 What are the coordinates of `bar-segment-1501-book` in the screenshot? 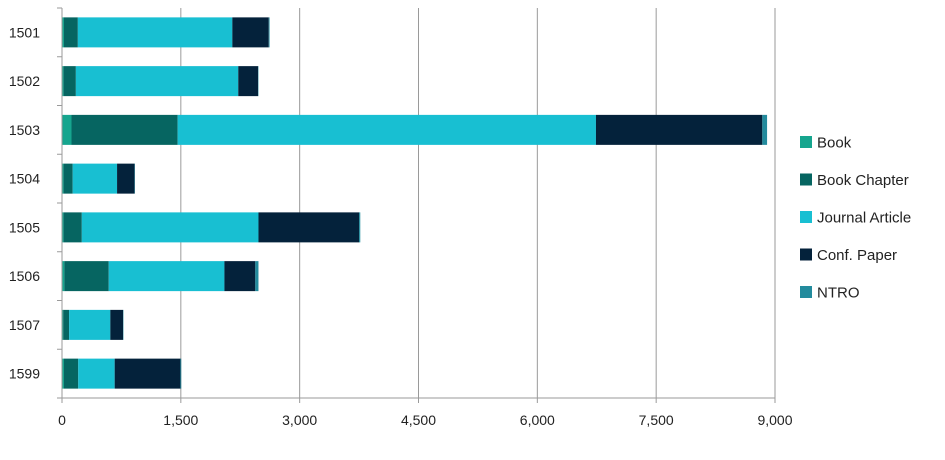 It's located at (63, 32).